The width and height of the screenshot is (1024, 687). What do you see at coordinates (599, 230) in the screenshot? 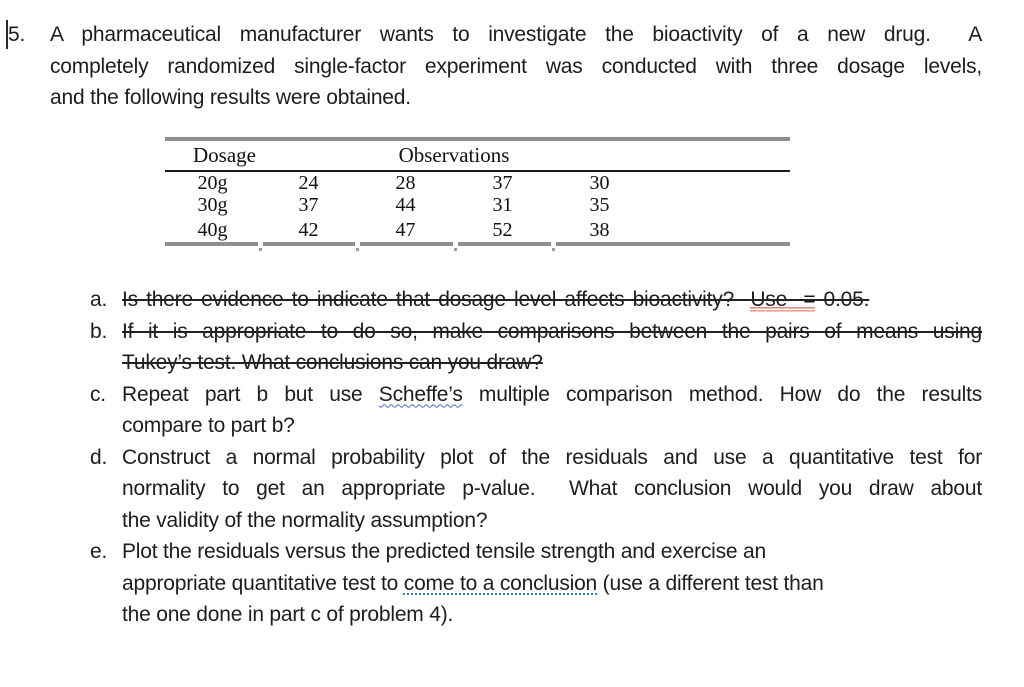
I see `table-cell-obs: 38` at bounding box center [599, 230].